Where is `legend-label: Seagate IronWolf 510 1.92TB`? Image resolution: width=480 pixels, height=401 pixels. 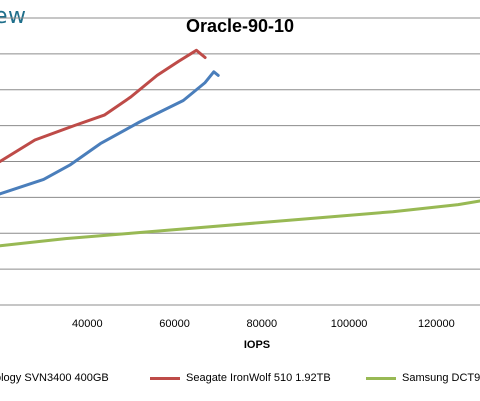 legend-label: Seagate IronWolf 510 1.92TB is located at coordinates (258, 378).